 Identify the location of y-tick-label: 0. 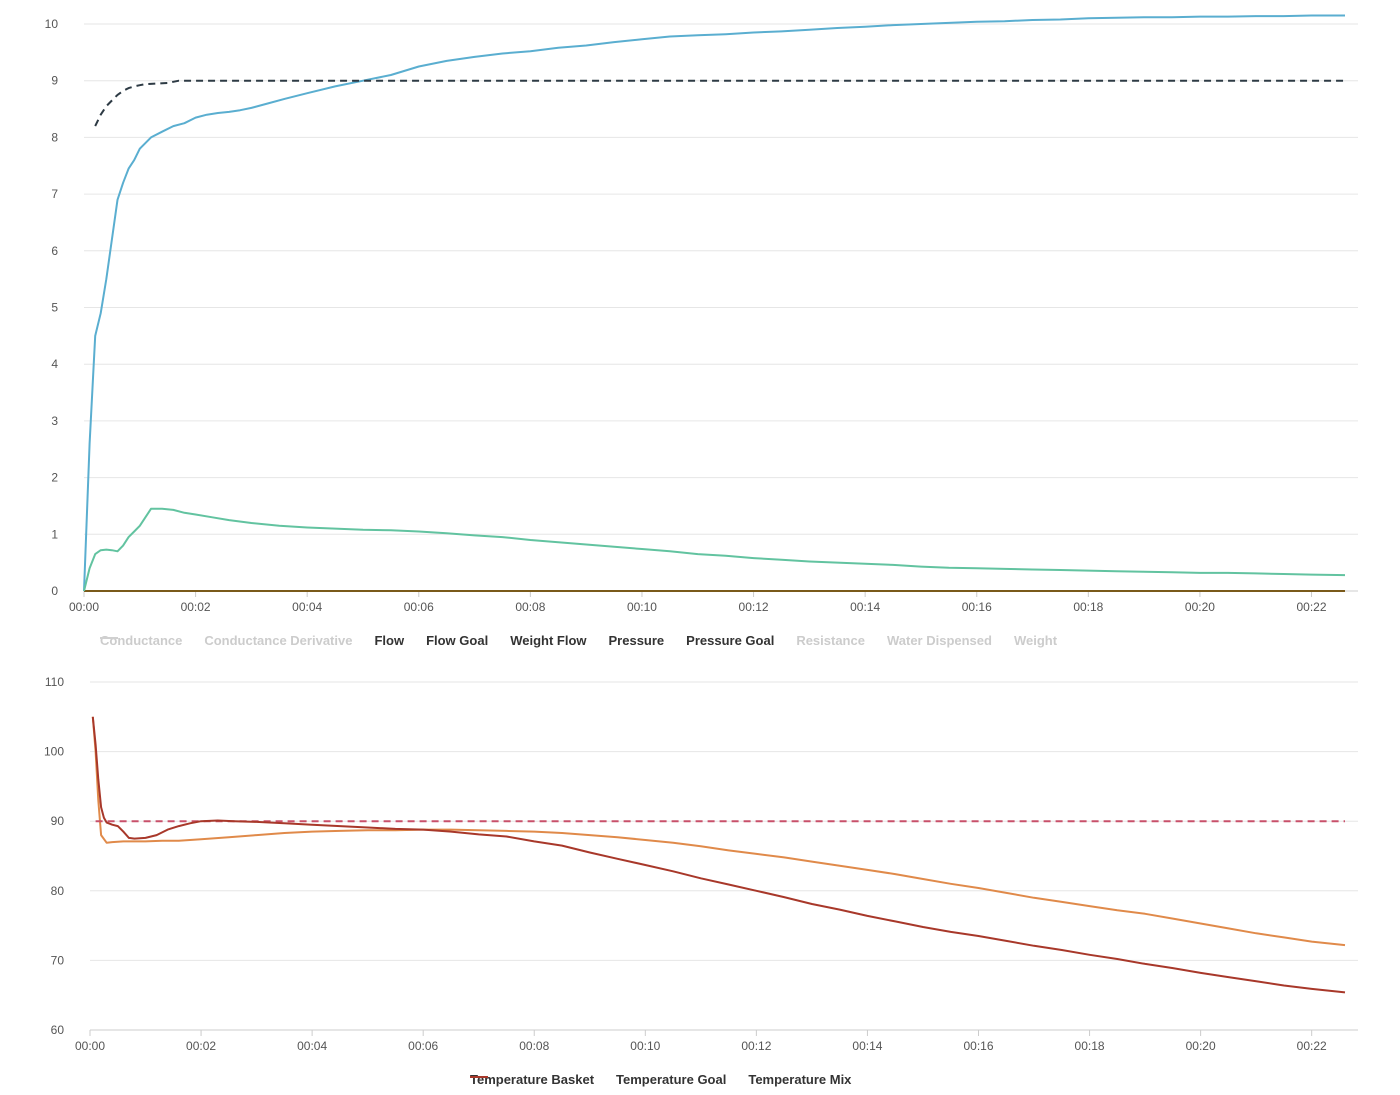
(54, 591).